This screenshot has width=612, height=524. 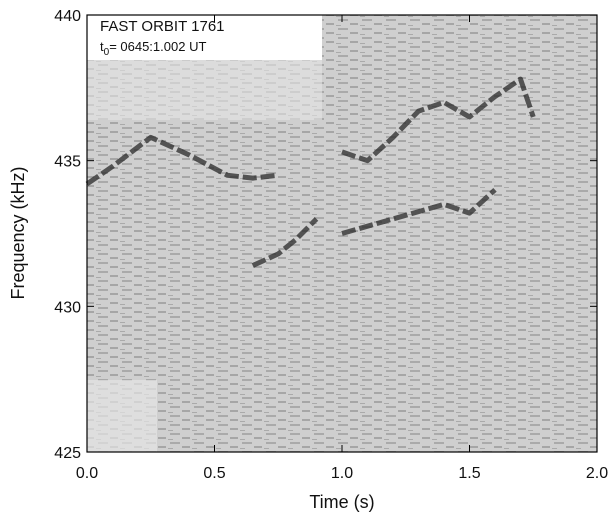 I want to click on y-tick-label: 425, so click(x=67, y=453).